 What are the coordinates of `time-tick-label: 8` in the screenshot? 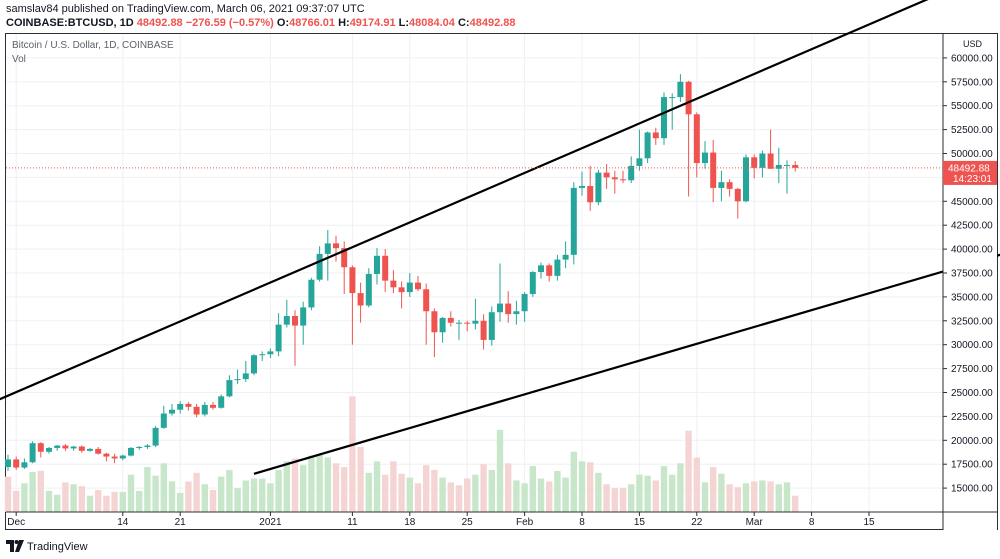 It's located at (582, 522).